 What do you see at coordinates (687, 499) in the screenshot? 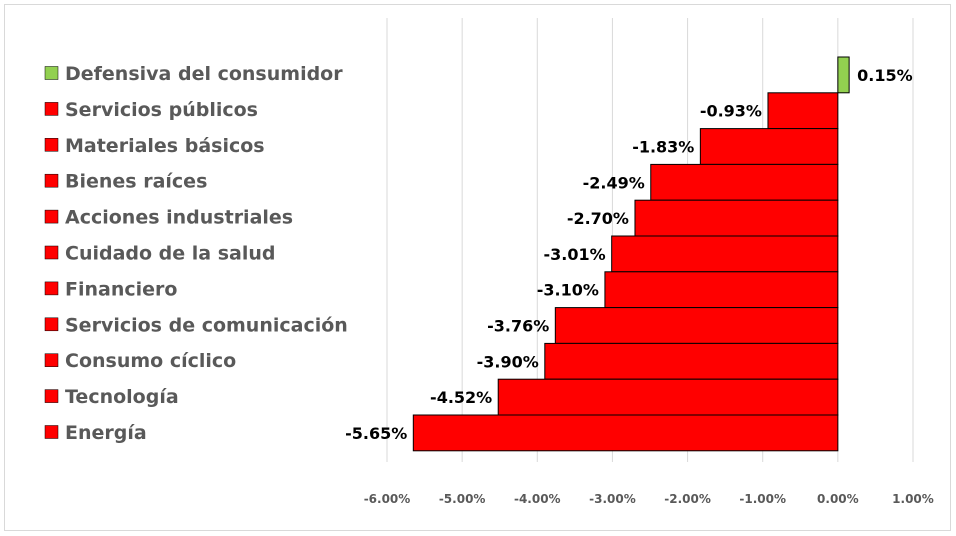
I see `x-tick-label: -2.00%` at bounding box center [687, 499].